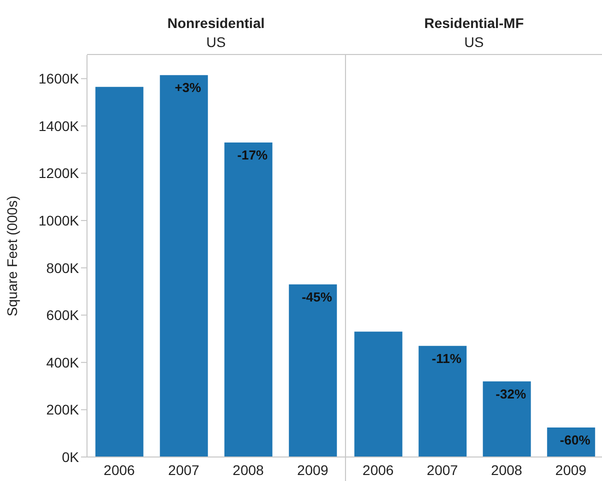 The height and width of the screenshot is (481, 602). What do you see at coordinates (474, 23) in the screenshot?
I see `chart-title: Residential-MF` at bounding box center [474, 23].